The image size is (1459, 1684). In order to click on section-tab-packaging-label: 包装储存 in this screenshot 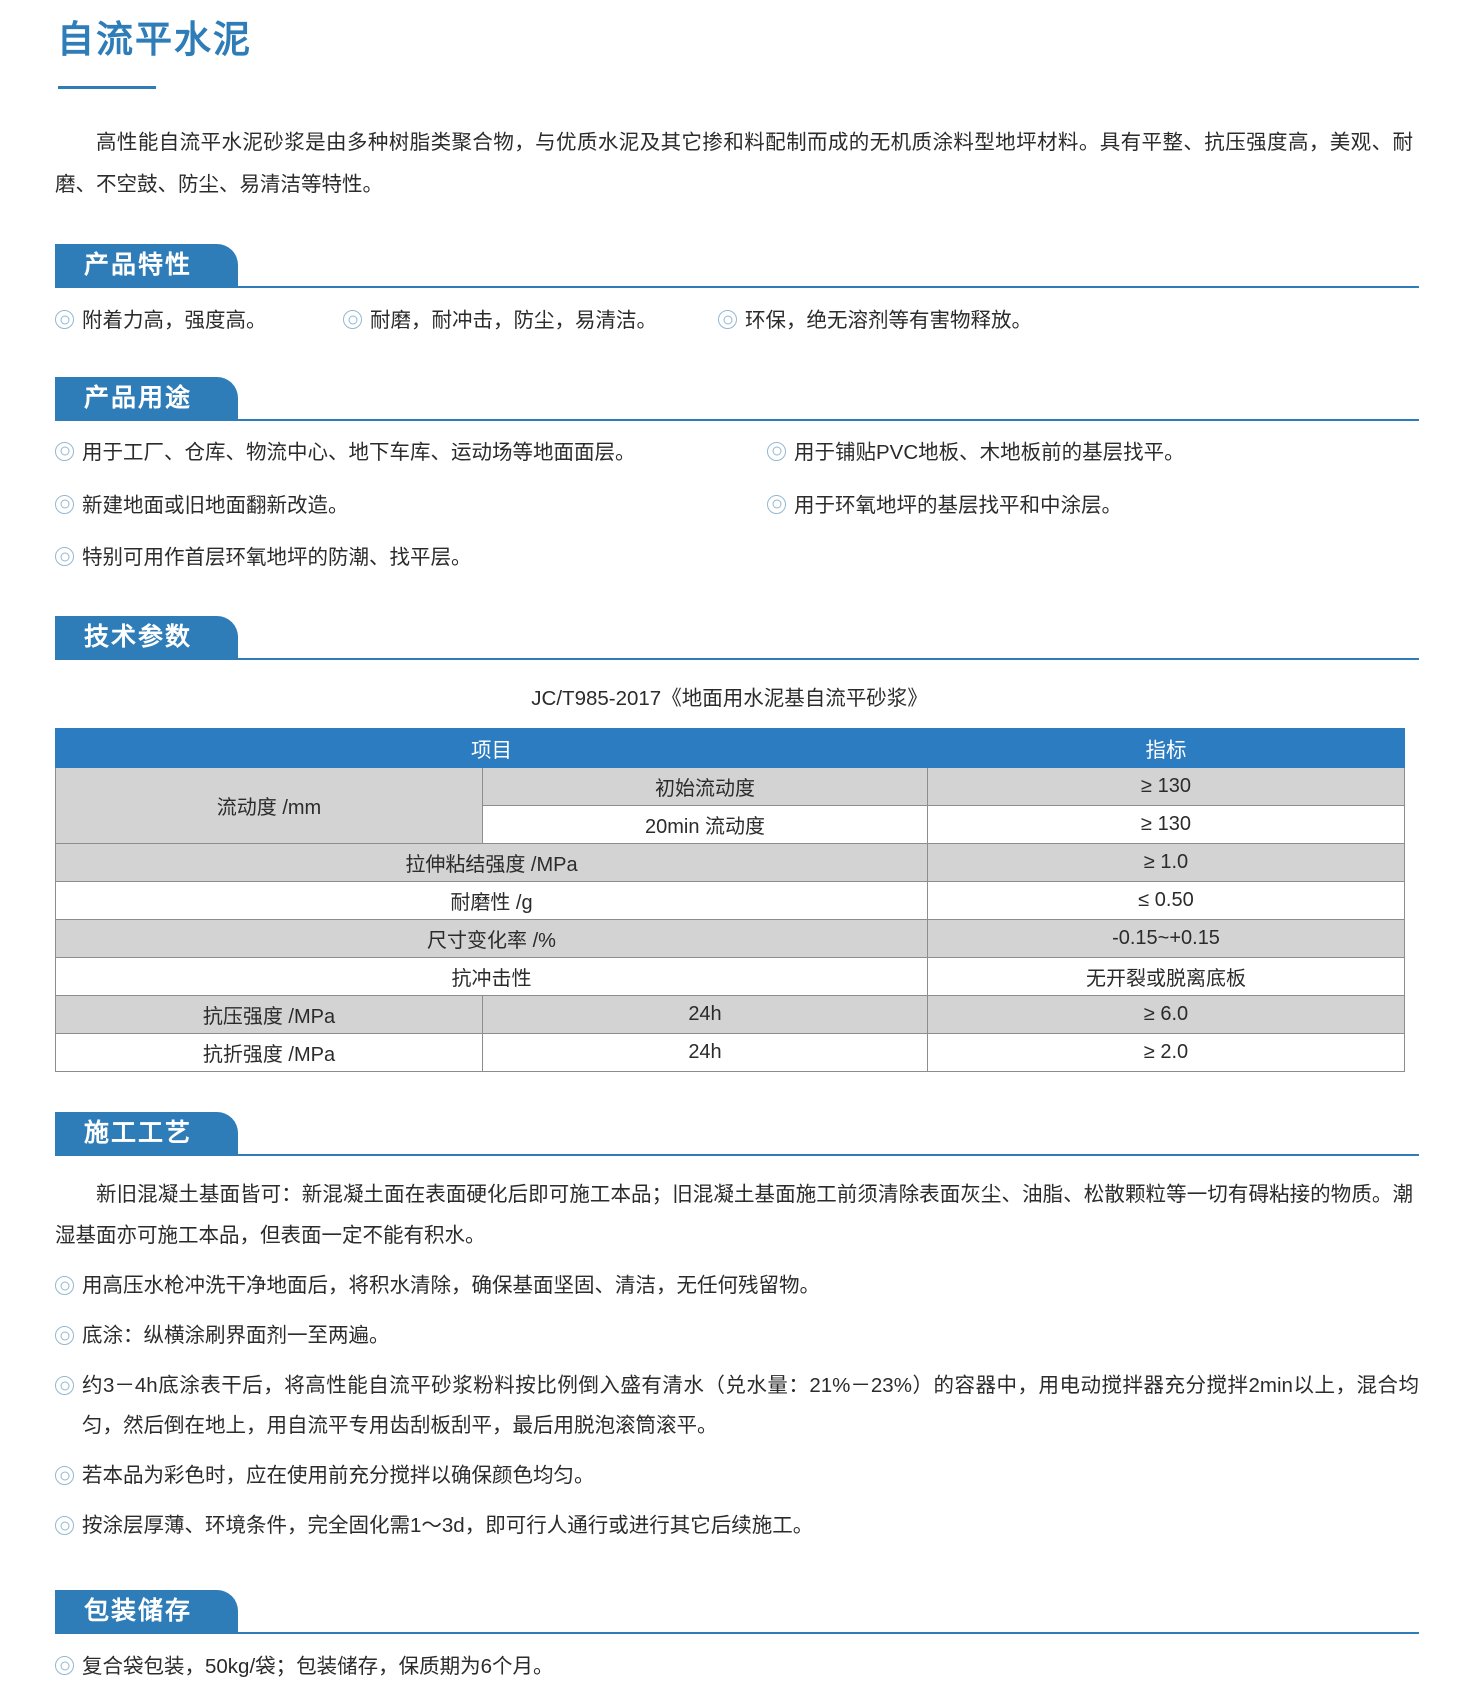, I will do `click(146, 1611)`.